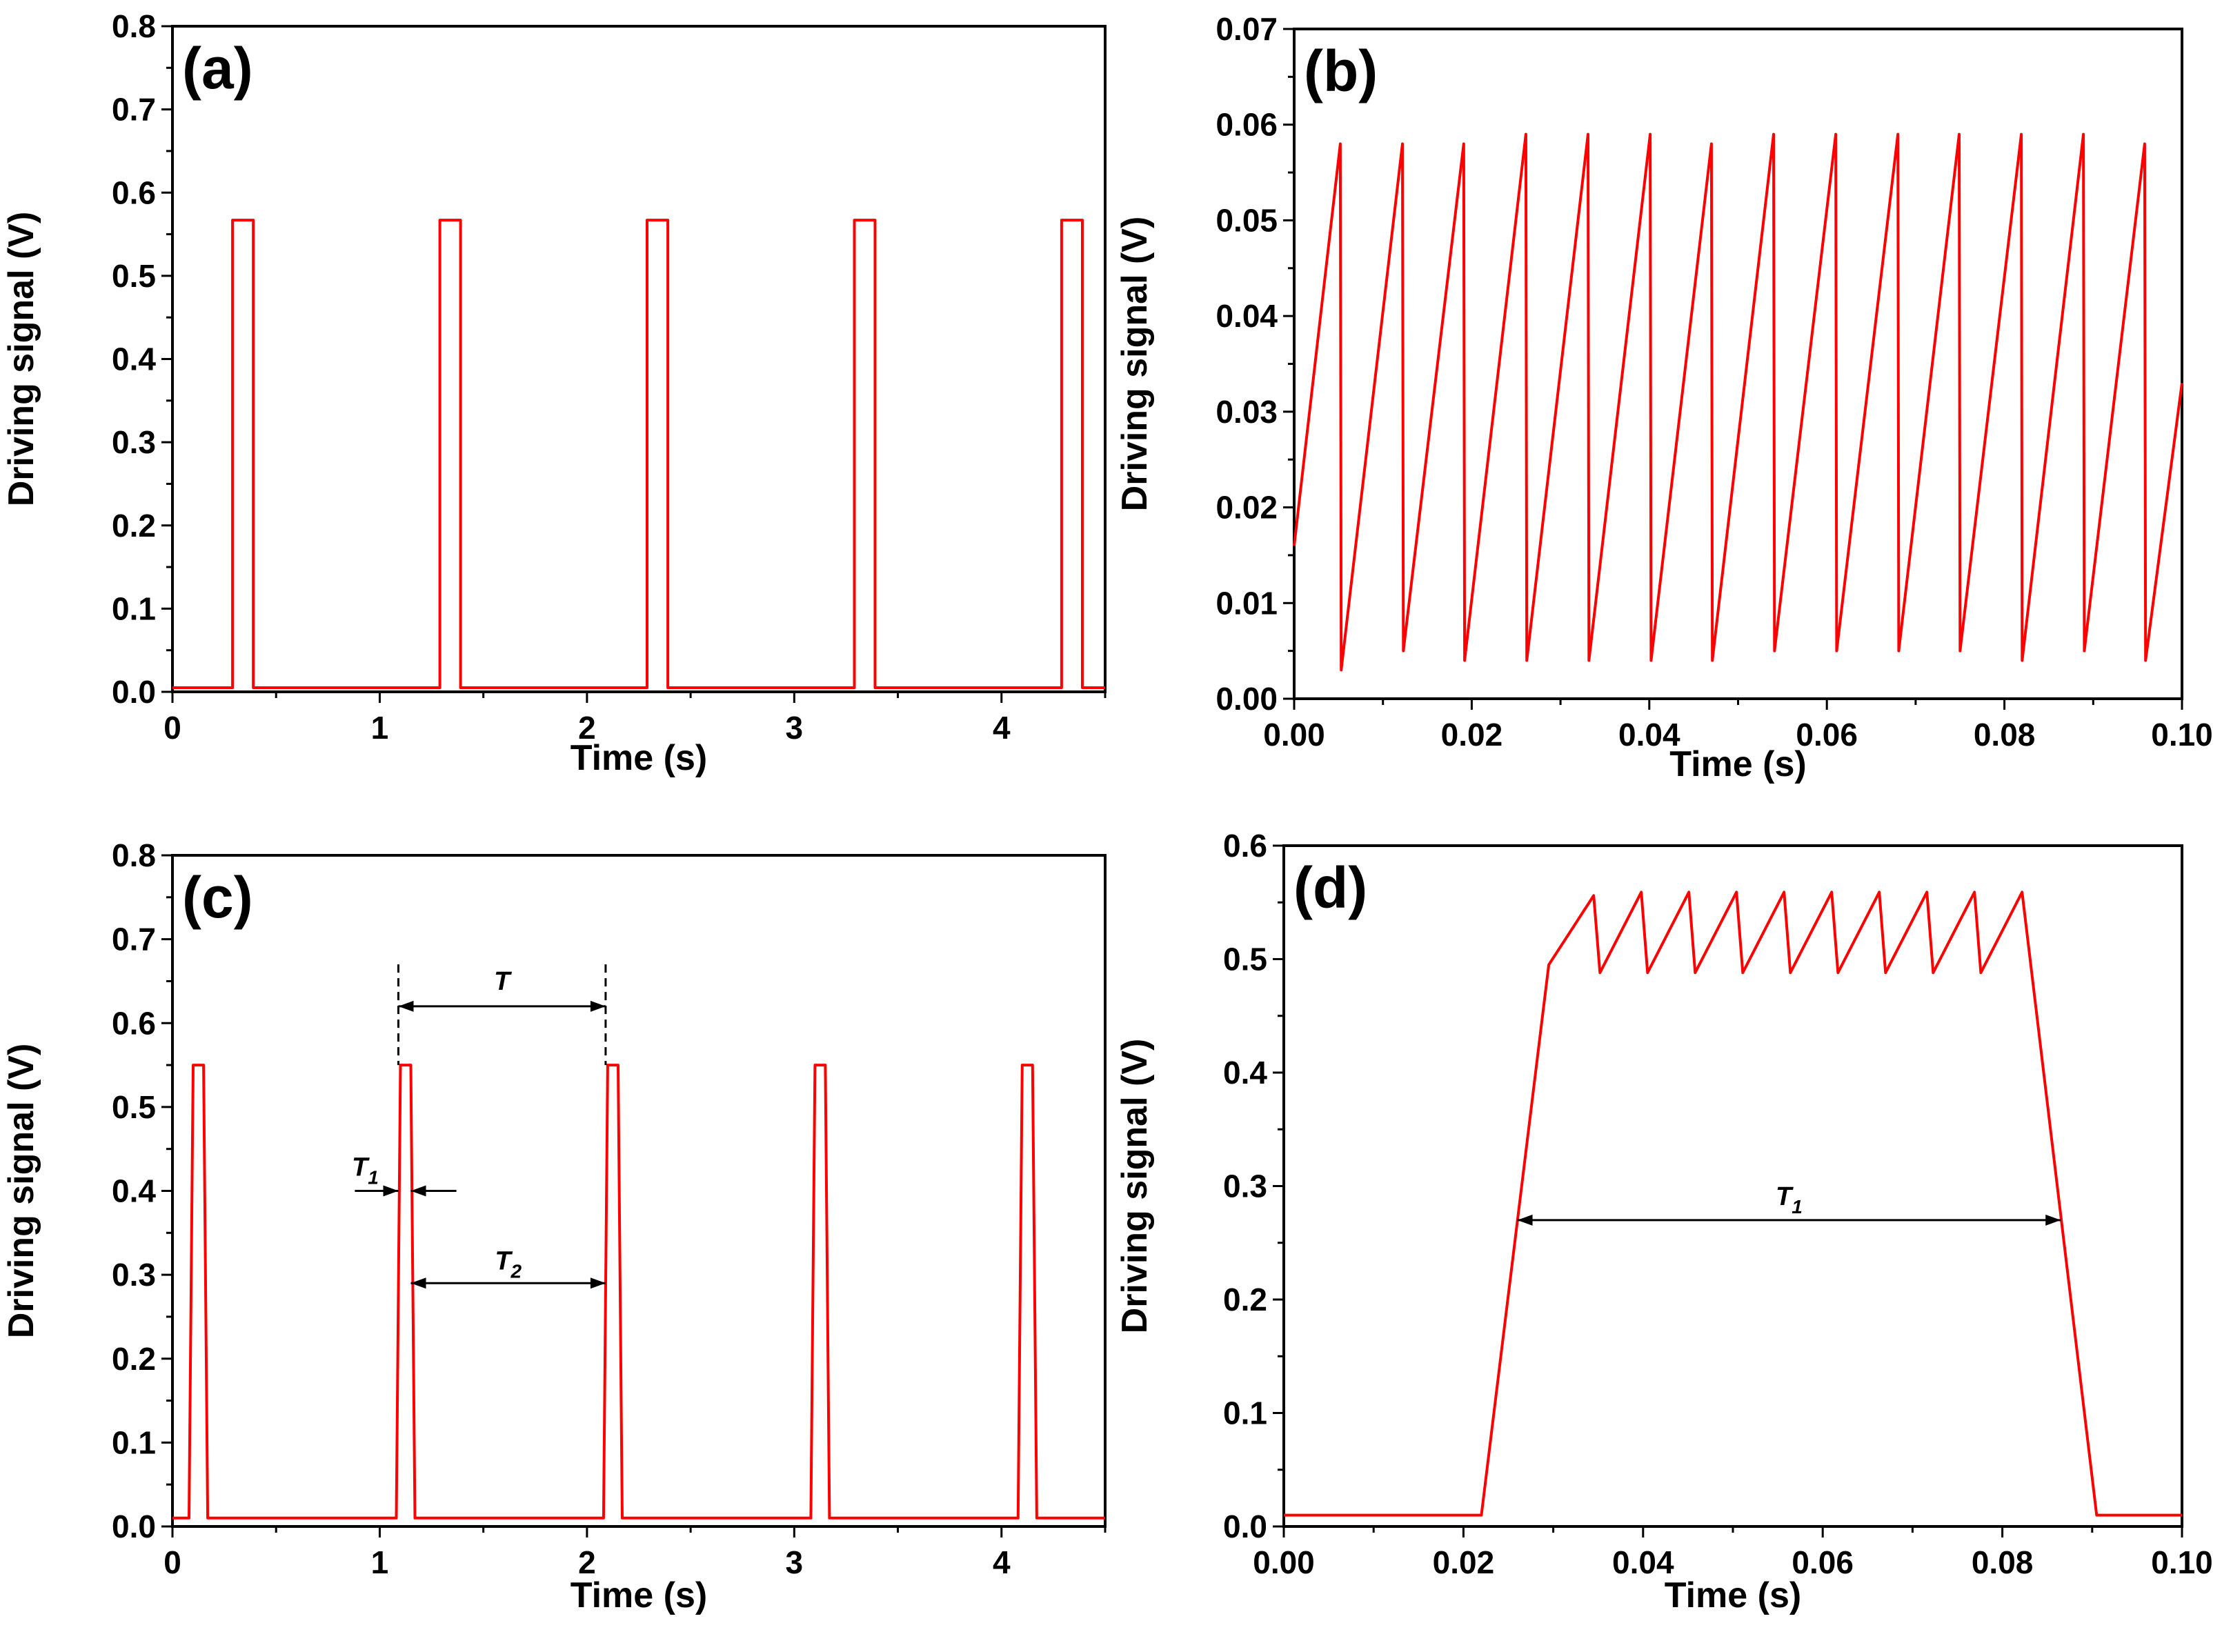 This screenshot has height=1652, width=2222. I want to click on panel-label: (a), so click(218, 68).